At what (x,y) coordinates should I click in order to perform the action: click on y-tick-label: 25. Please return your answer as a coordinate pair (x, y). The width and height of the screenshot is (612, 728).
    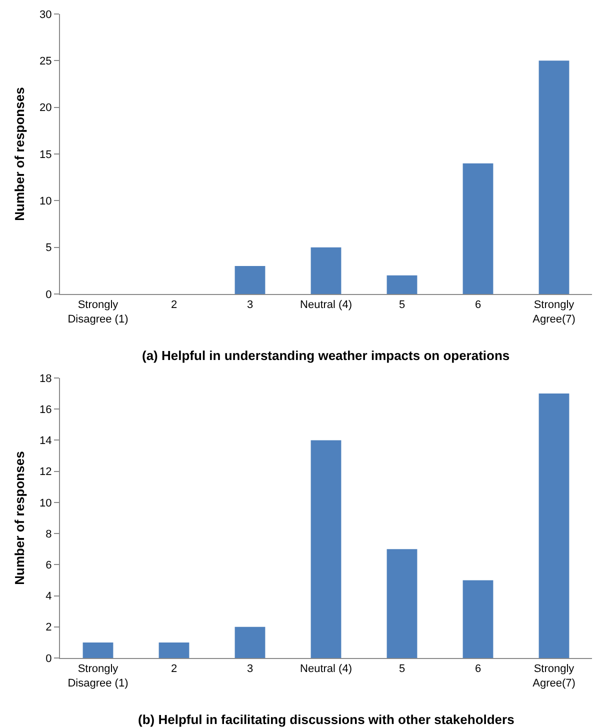
    Looking at the image, I should click on (46, 62).